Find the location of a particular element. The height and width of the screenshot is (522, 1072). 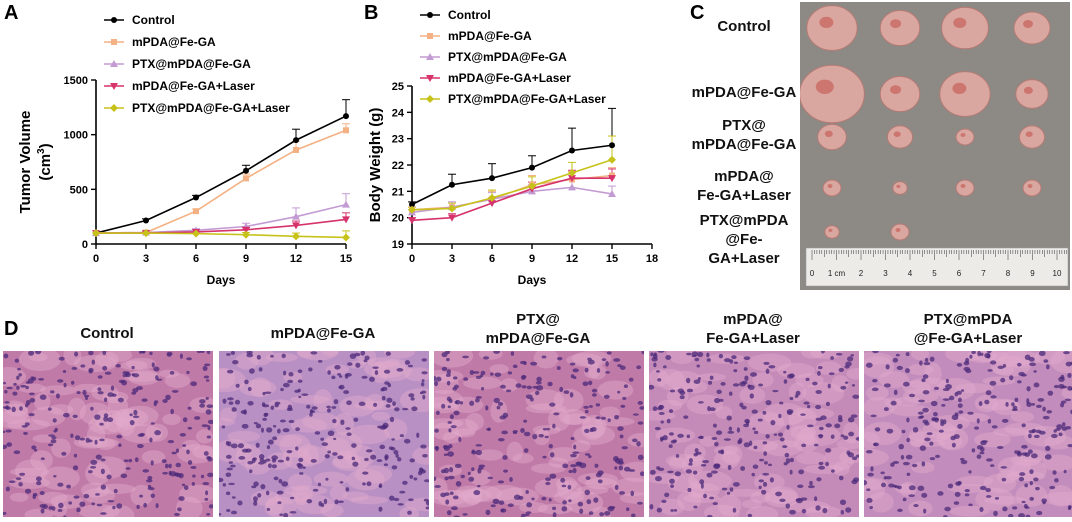

tumor-specimen is located at coordinates (900, 188).